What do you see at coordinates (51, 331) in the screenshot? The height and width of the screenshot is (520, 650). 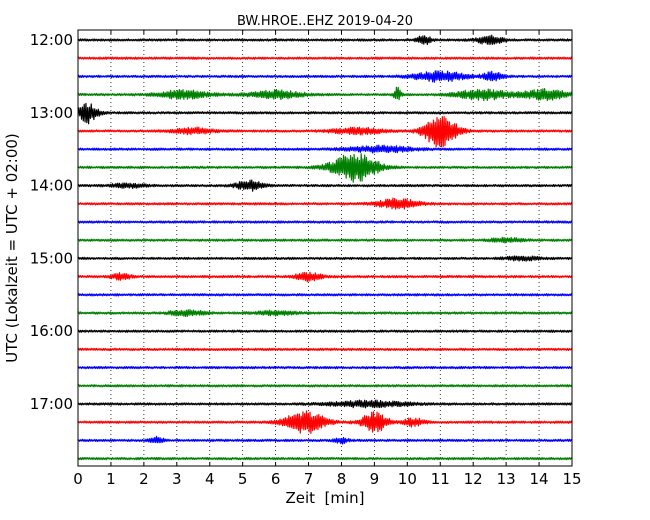 I see `y-tick-label: 16:00` at bounding box center [51, 331].